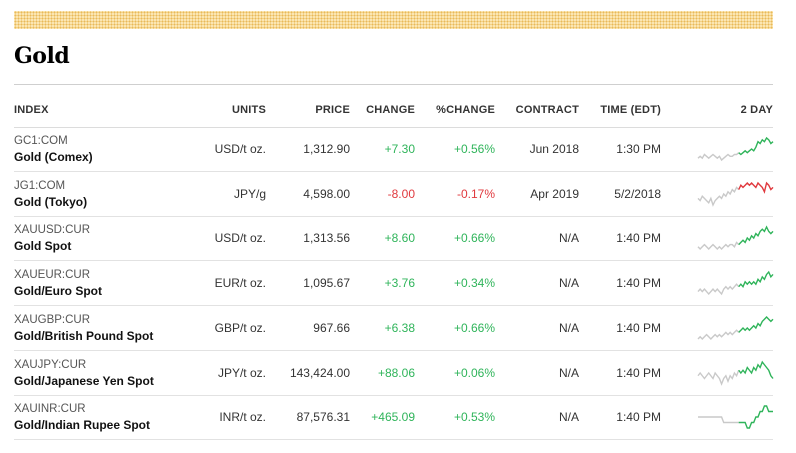 Image resolution: width=796 pixels, height=453 pixels. Describe the element at coordinates (50, 364) in the screenshot. I see `ticker-link: XAUJPY:CUR` at that location.